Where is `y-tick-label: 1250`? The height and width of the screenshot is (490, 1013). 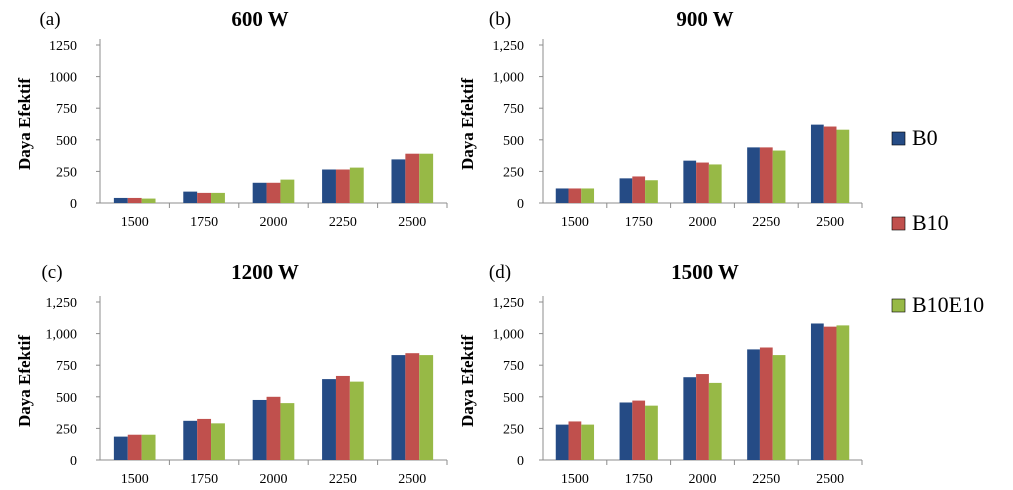 y-tick-label: 1250 is located at coordinates (63, 46).